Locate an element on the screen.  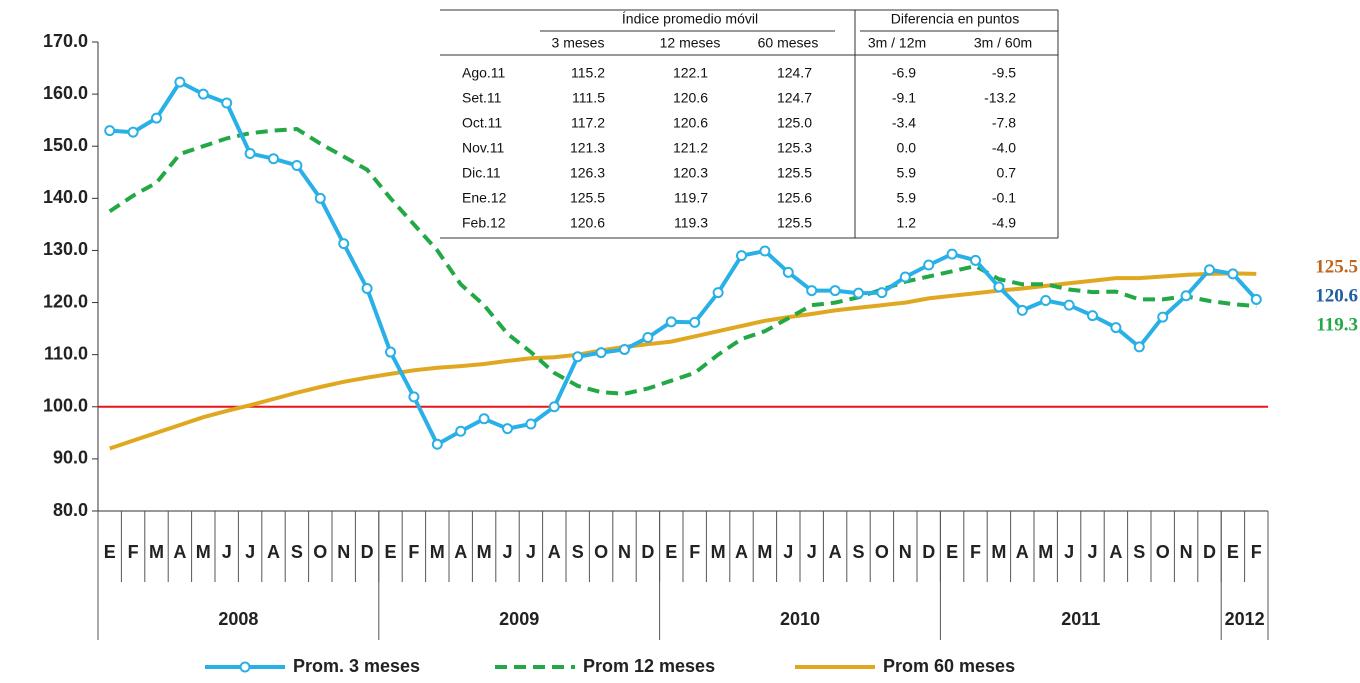
y-tick-label: 140.0 is located at coordinates (65, 197).